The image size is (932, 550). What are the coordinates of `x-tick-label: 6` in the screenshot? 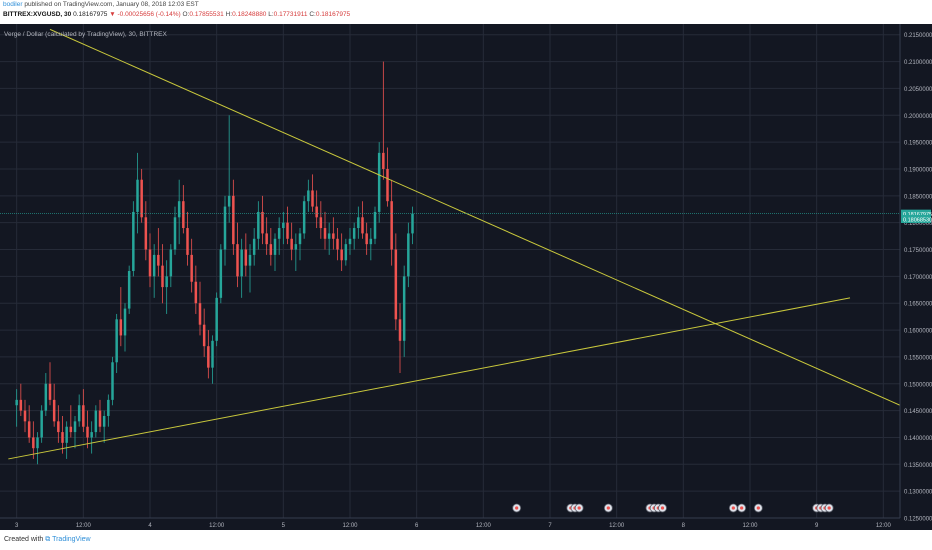 It's located at (417, 526).